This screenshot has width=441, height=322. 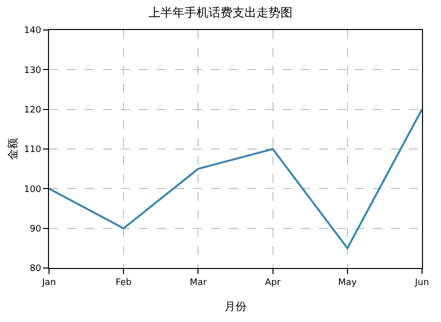 What do you see at coordinates (33, 150) in the screenshot?
I see `y-tick-label: 110` at bounding box center [33, 150].